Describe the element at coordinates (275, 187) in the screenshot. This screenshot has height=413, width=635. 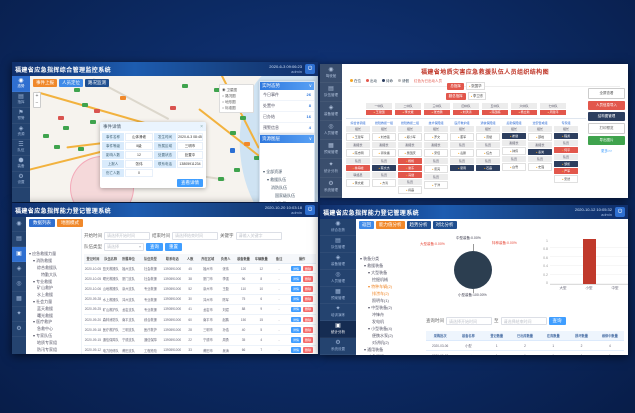
I see `layer-tree-item: 消防队伍` at that location.